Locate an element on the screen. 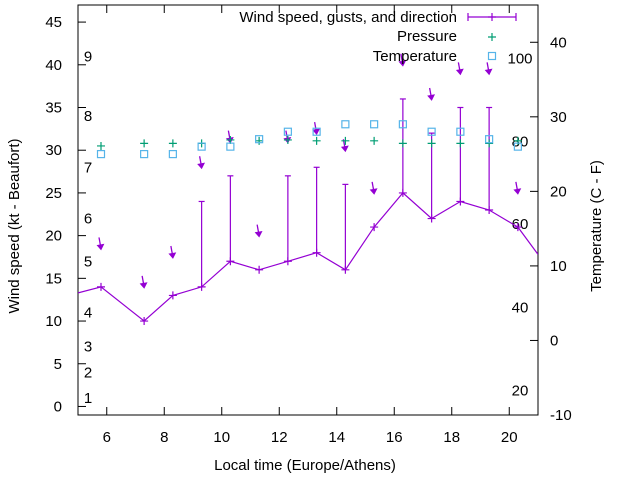 The width and height of the screenshot is (640, 480). x-tick-label: 20 is located at coordinates (509, 437).